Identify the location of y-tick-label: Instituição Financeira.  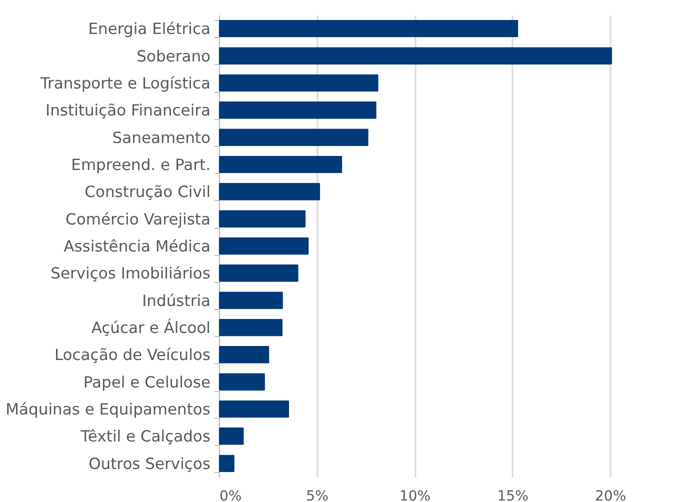
(128, 111).